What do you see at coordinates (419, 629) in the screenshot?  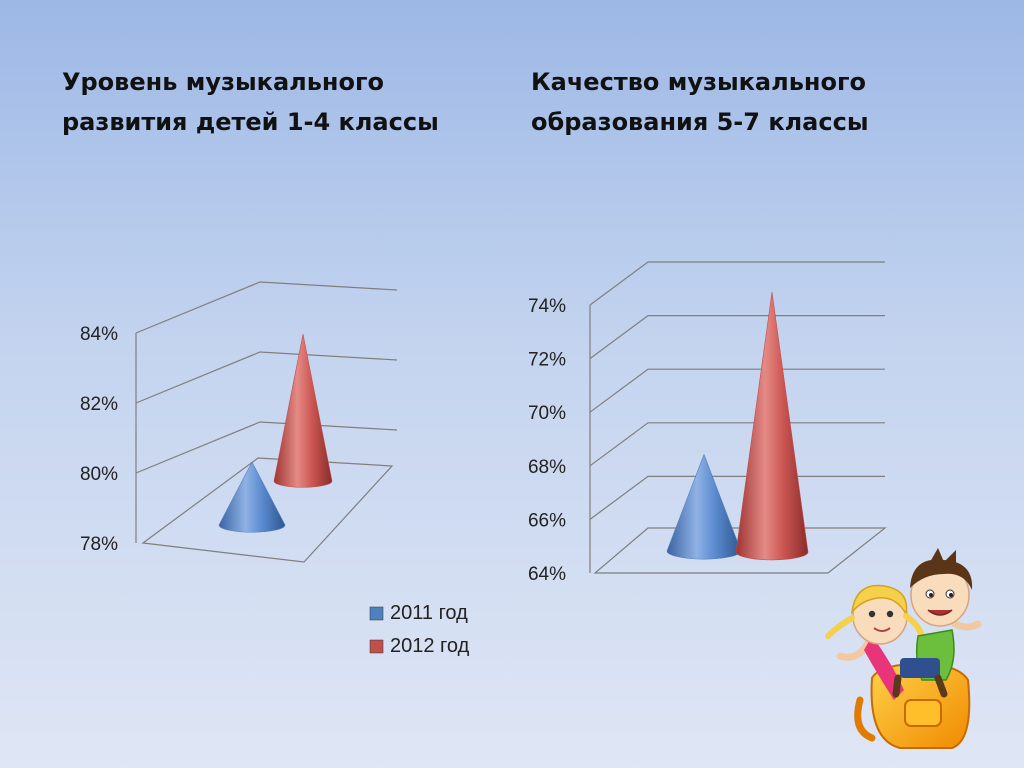 I see `legend: 2011 год 2012 год` at bounding box center [419, 629].